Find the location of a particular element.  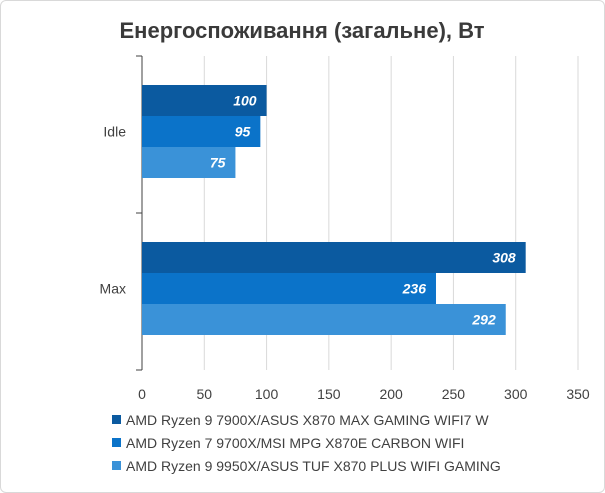

data-label: 75 is located at coordinates (218, 163).